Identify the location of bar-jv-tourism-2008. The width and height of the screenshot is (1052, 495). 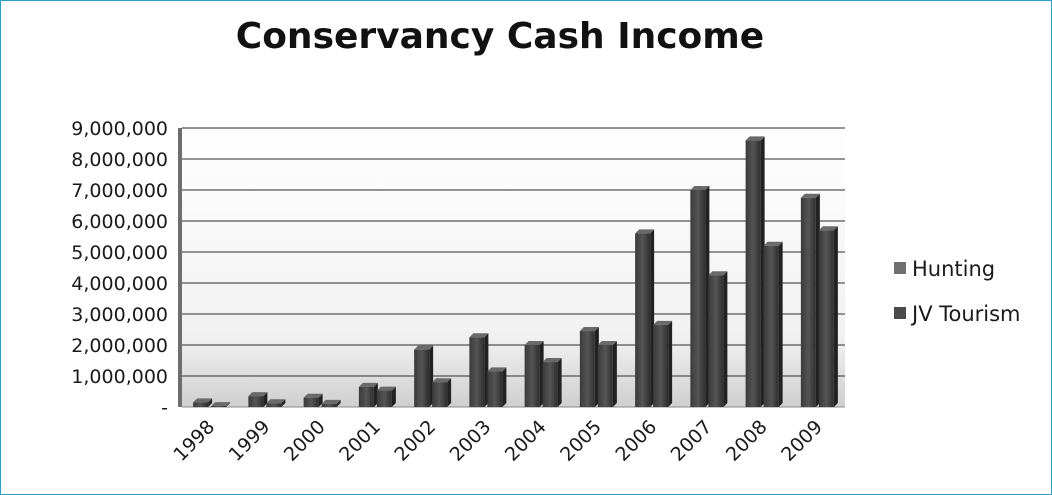
(771, 326).